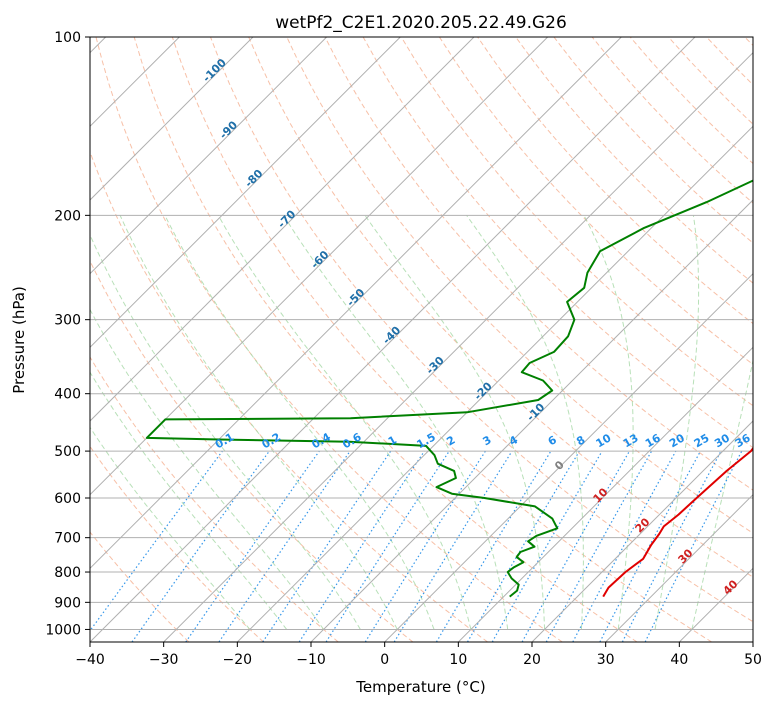  I want to click on y-tick-label: 300, so click(67, 321).